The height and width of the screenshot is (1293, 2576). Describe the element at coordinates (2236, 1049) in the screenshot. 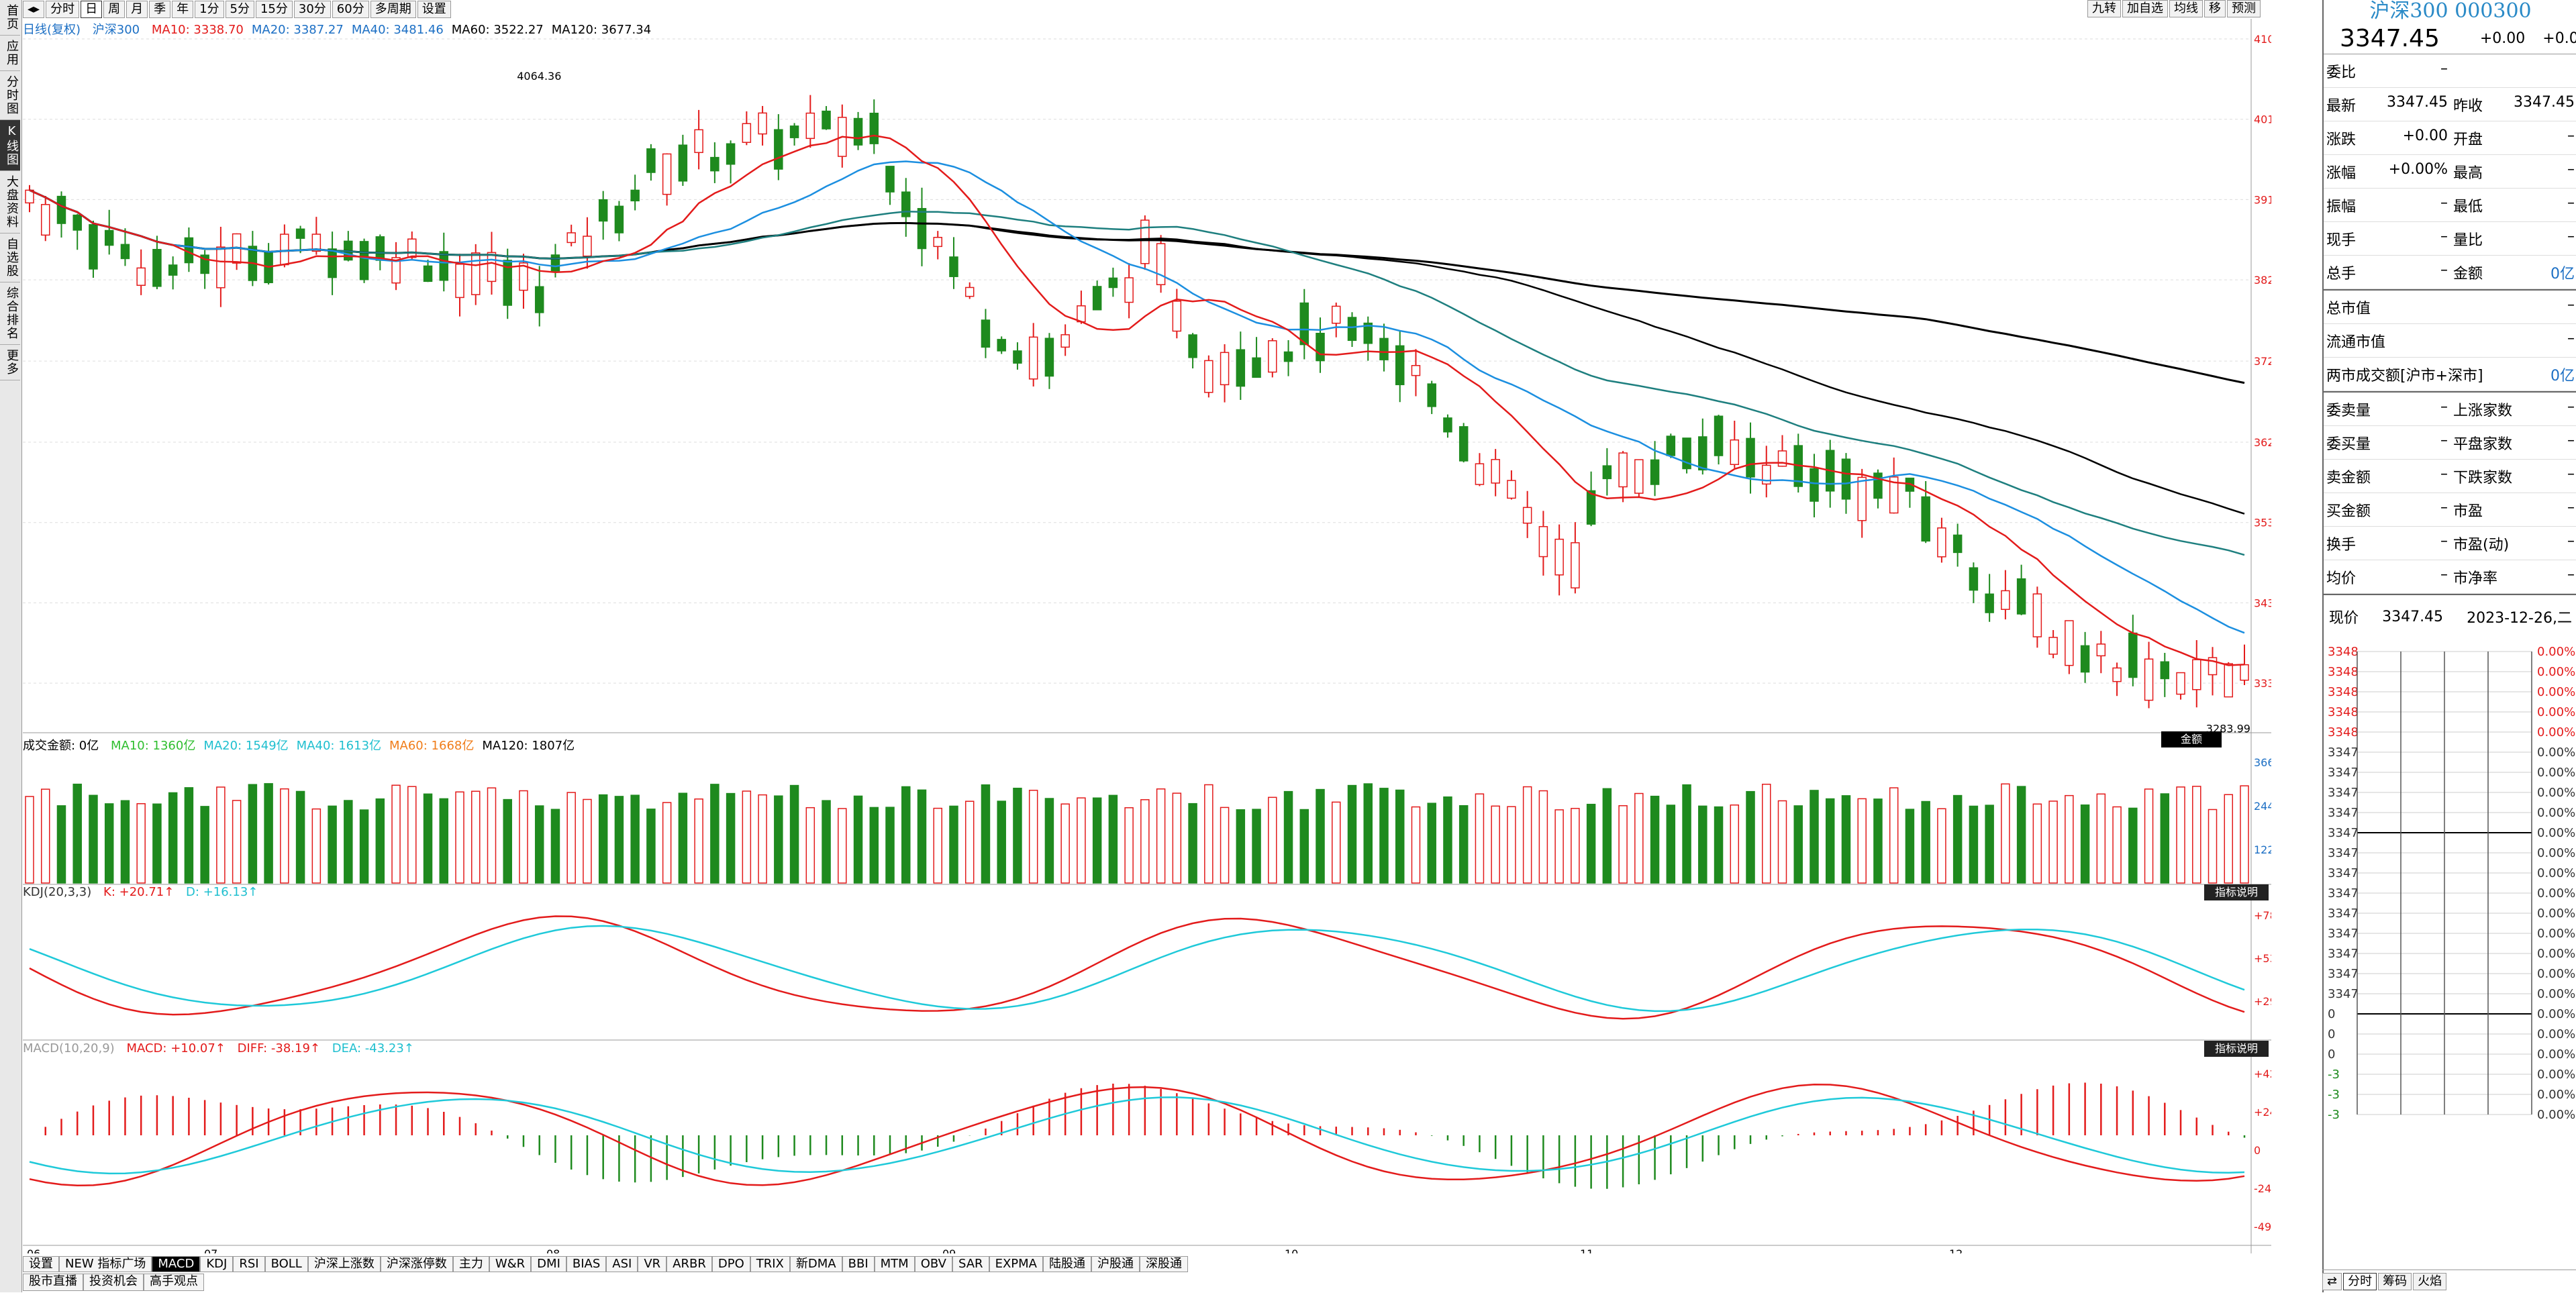

I see `macd-help-button: 指标说明` at that location.